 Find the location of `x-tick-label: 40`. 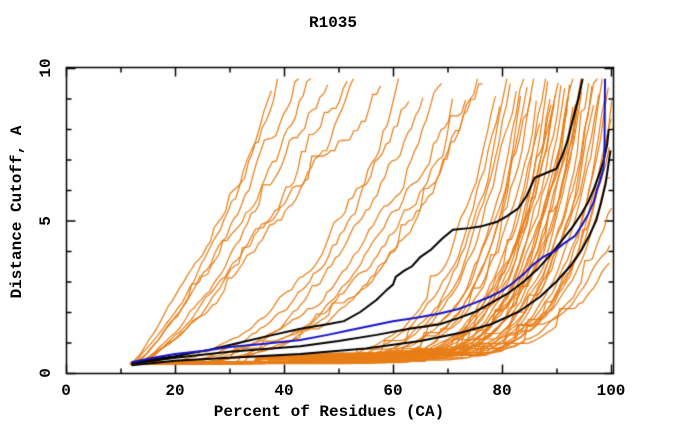

x-tick-label: 40 is located at coordinates (284, 391).